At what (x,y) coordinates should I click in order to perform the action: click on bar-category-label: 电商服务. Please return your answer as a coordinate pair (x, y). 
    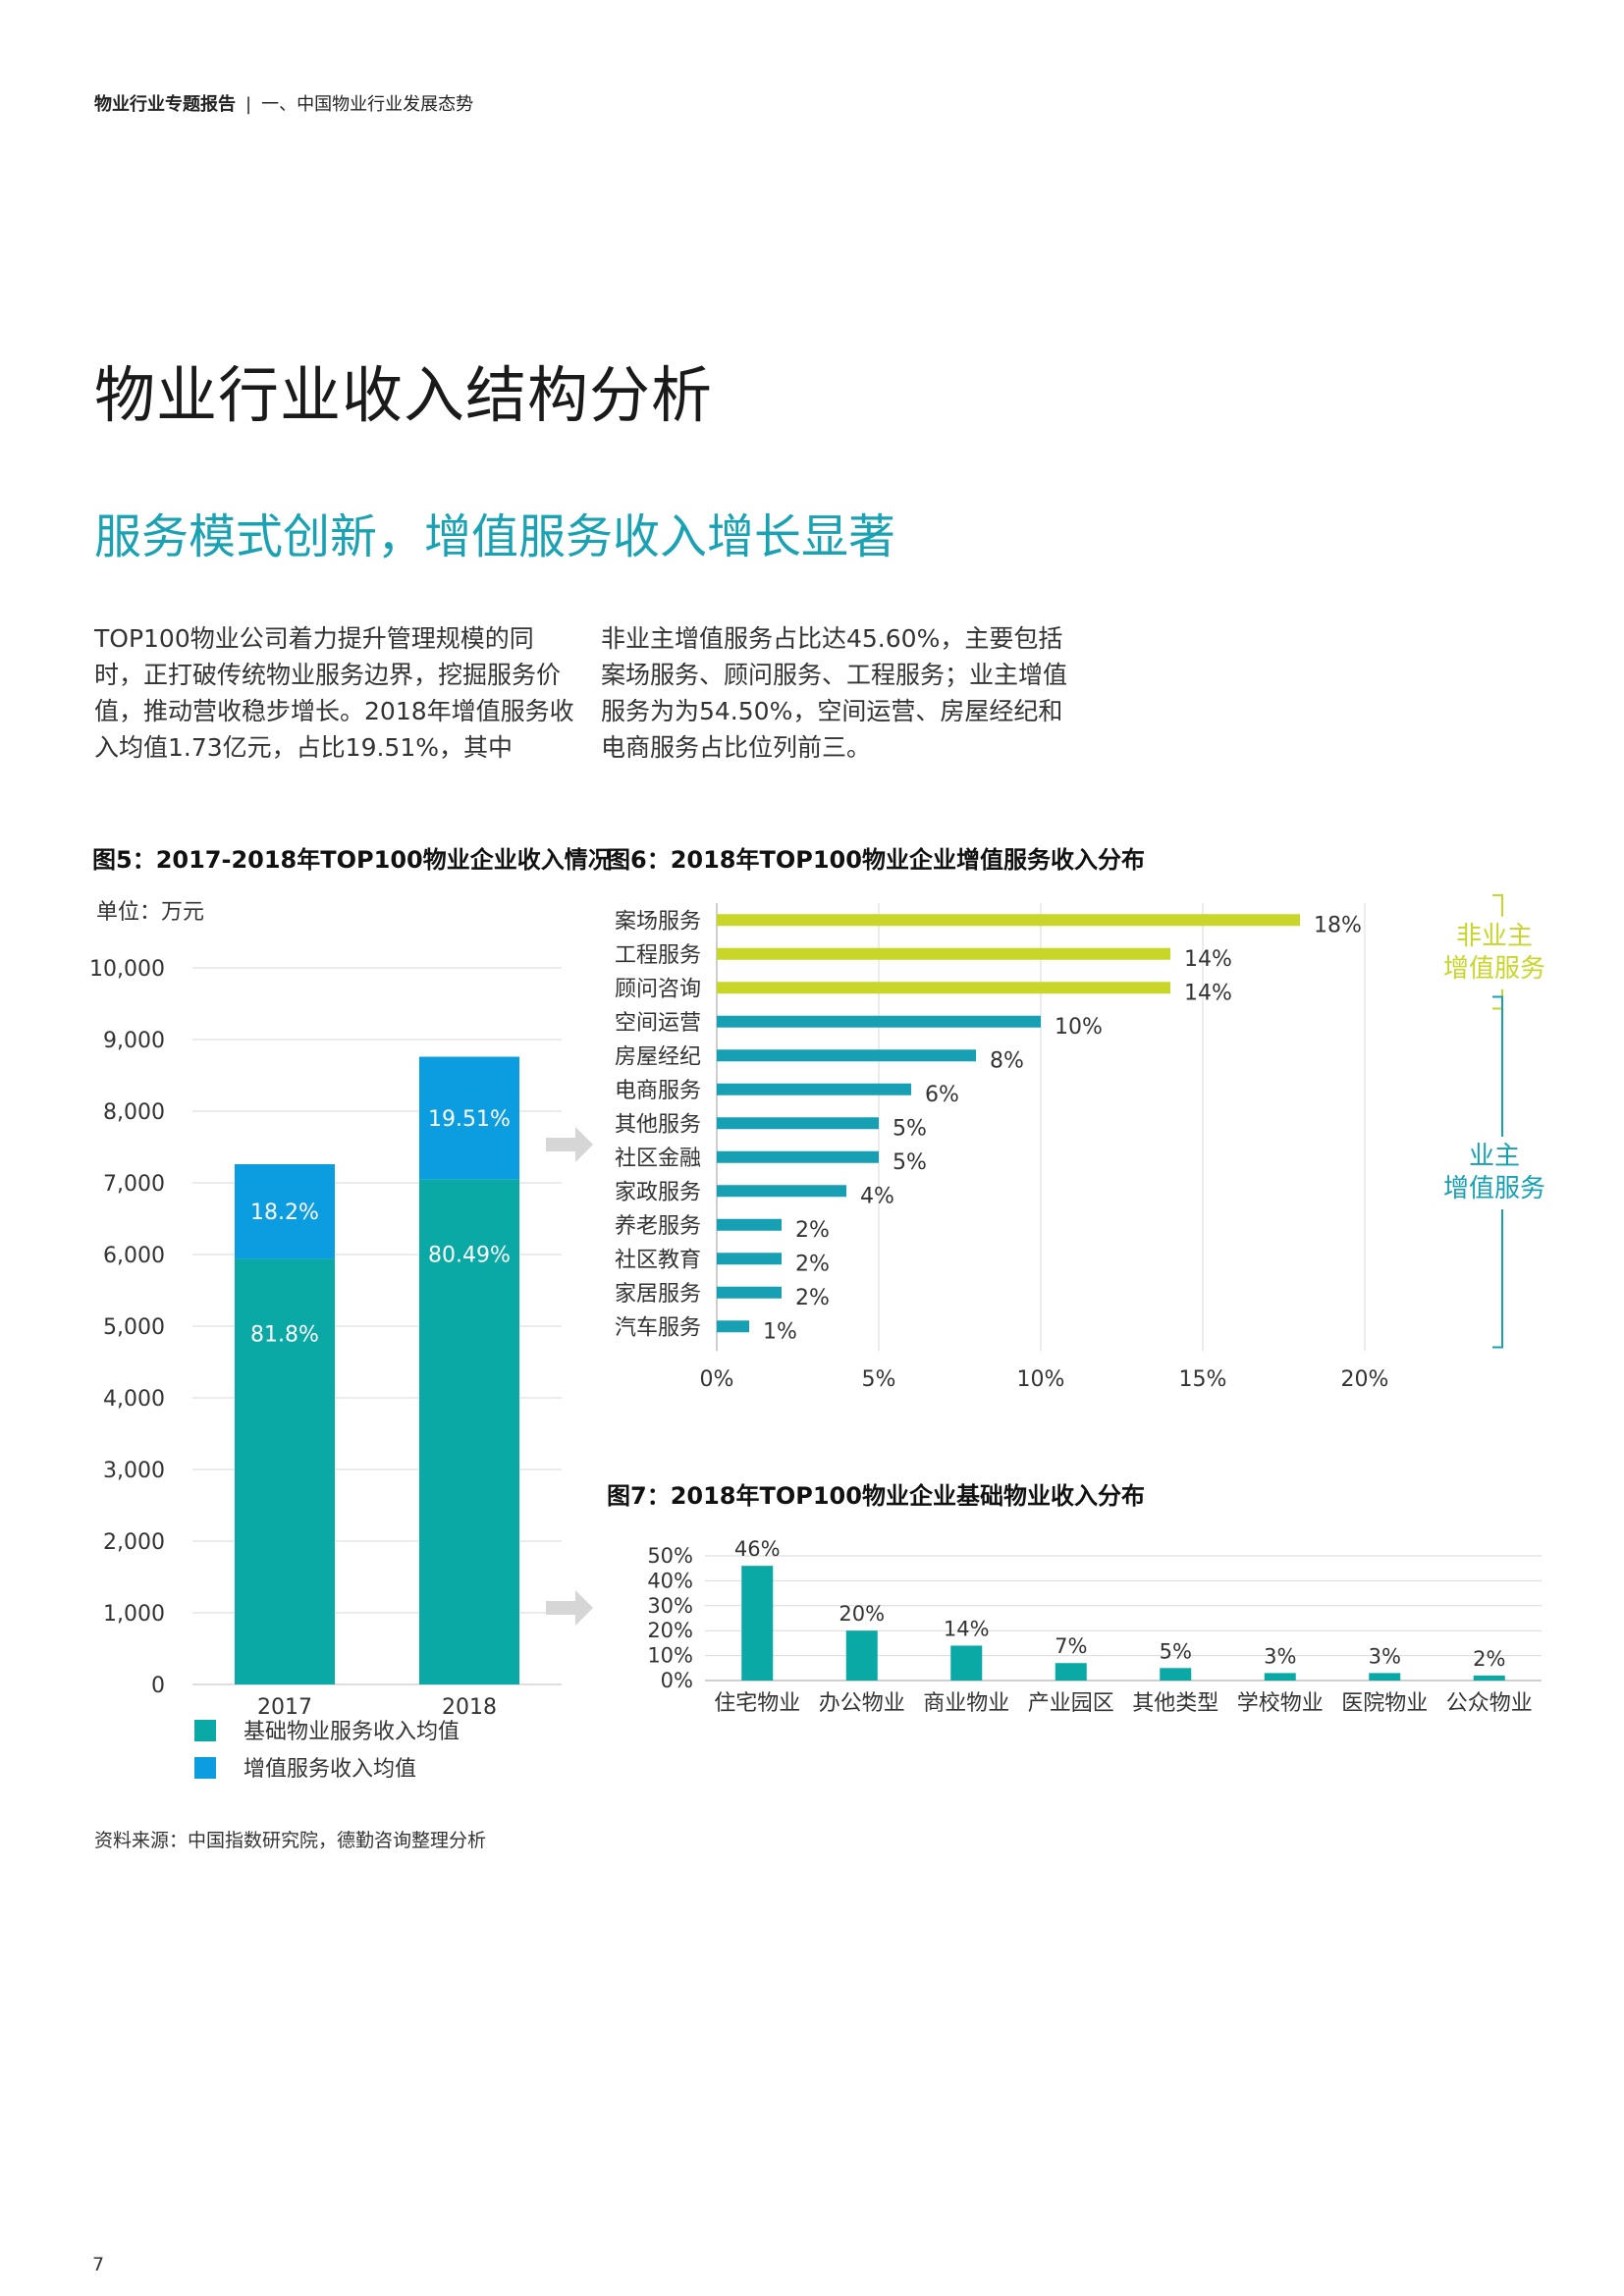
    Looking at the image, I should click on (658, 1091).